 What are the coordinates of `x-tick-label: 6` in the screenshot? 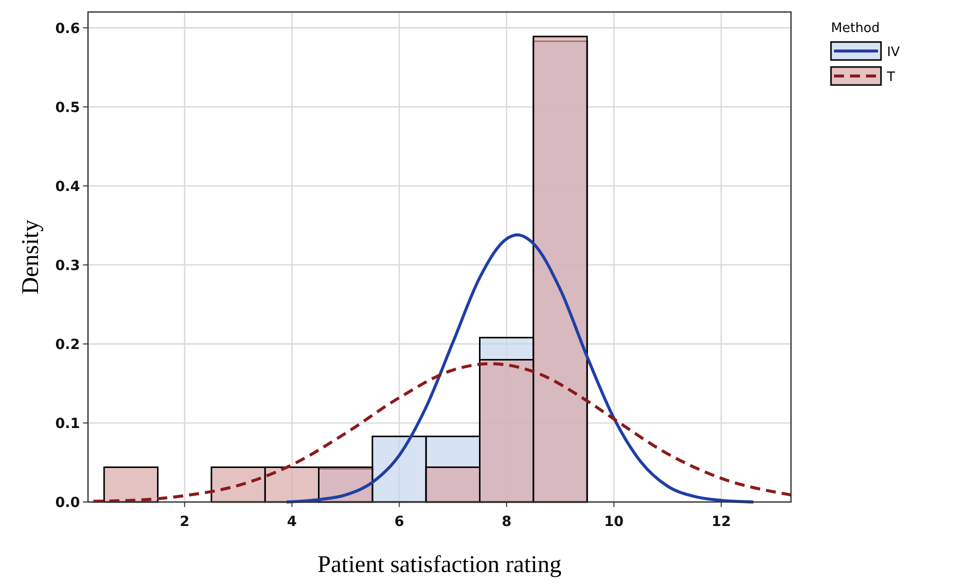 It's located at (399, 522).